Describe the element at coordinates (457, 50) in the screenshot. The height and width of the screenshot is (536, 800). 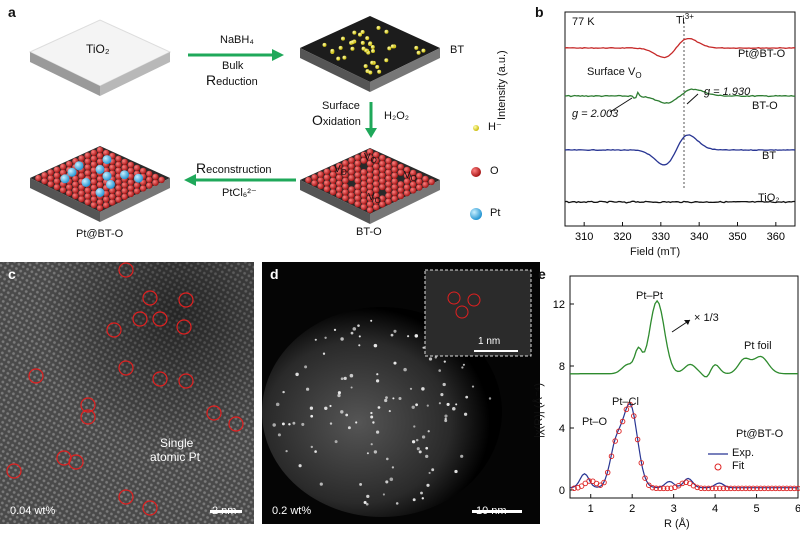
I see `bt-label: BT` at that location.